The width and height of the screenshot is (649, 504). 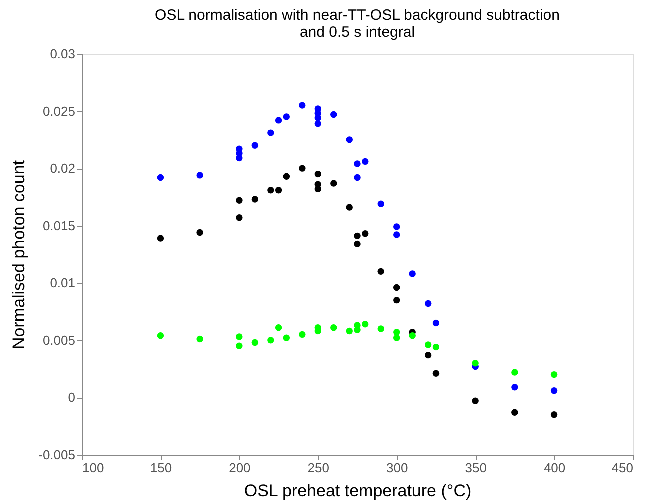 I want to click on x-tick-label: 350, so click(x=476, y=468).